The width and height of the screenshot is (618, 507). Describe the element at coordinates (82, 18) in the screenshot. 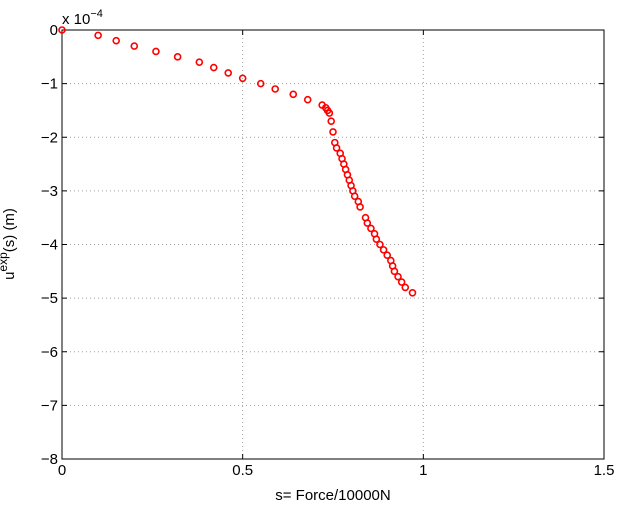

I see `y-axis-multiplier: x 10−4` at that location.